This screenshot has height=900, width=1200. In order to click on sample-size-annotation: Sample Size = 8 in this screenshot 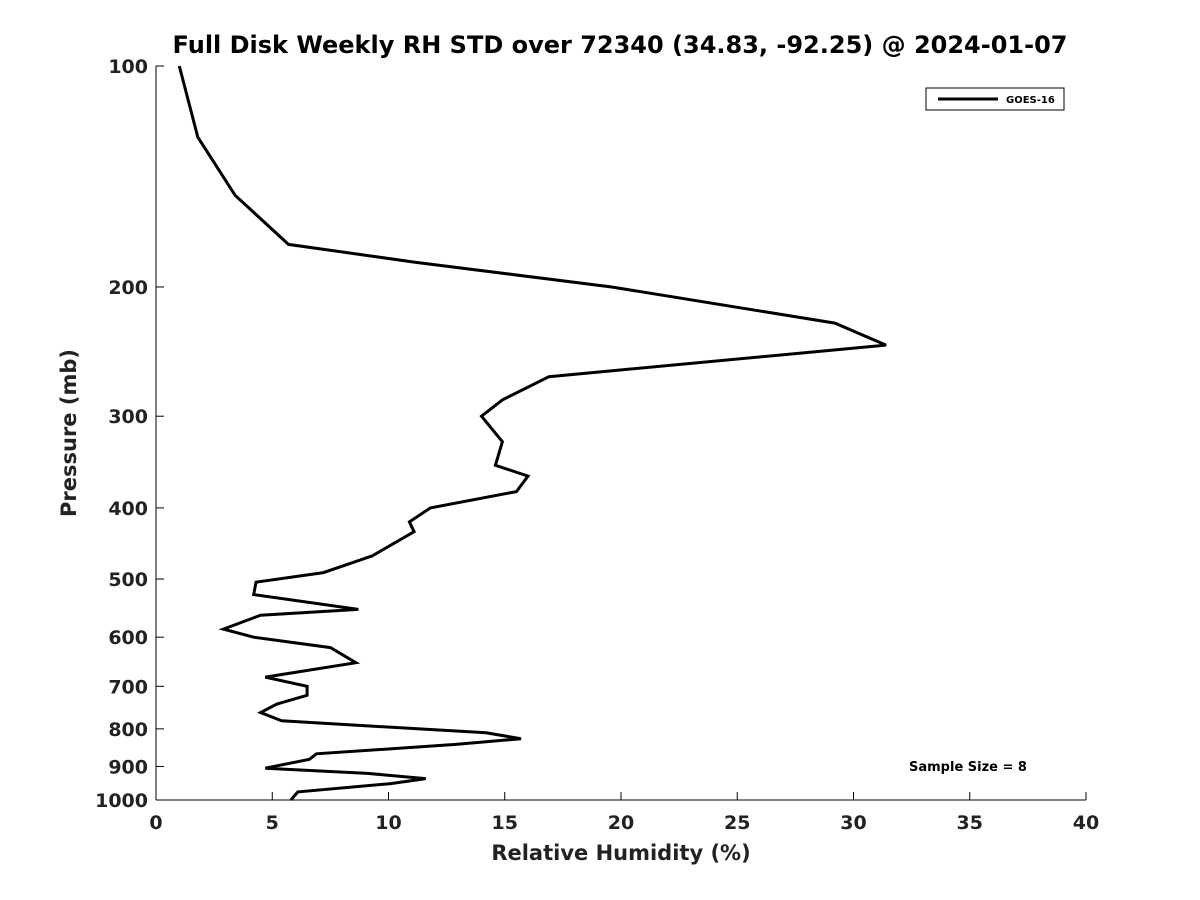, I will do `click(968, 767)`.